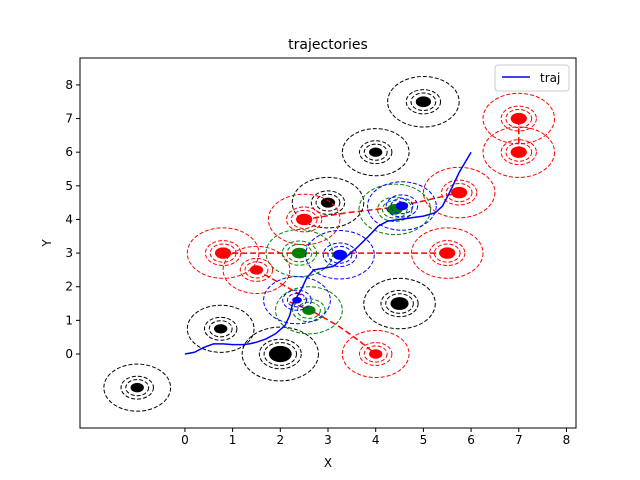 This screenshot has width=640, height=480. What do you see at coordinates (47, 243) in the screenshot?
I see `y-axis-label: Y` at bounding box center [47, 243].